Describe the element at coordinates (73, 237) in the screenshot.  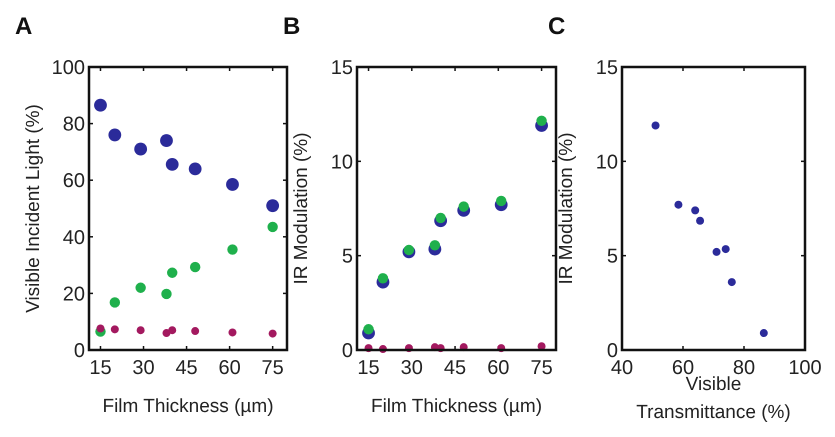
I see `y-tick-label: 40` at that location.